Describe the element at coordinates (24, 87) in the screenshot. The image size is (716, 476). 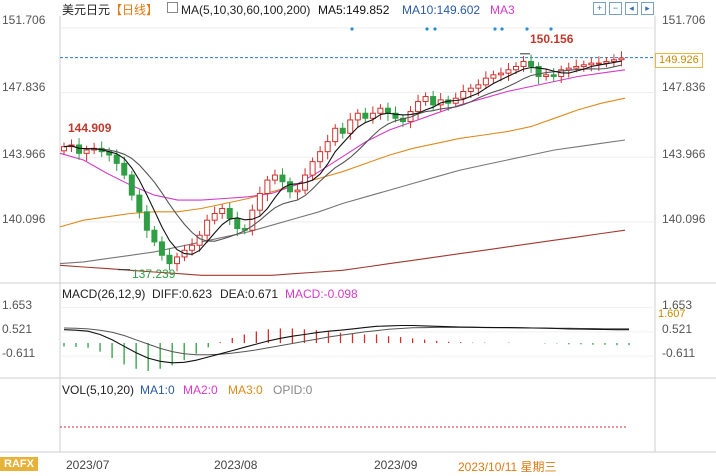
I see `left-price-tick-2: 147.836` at that location.